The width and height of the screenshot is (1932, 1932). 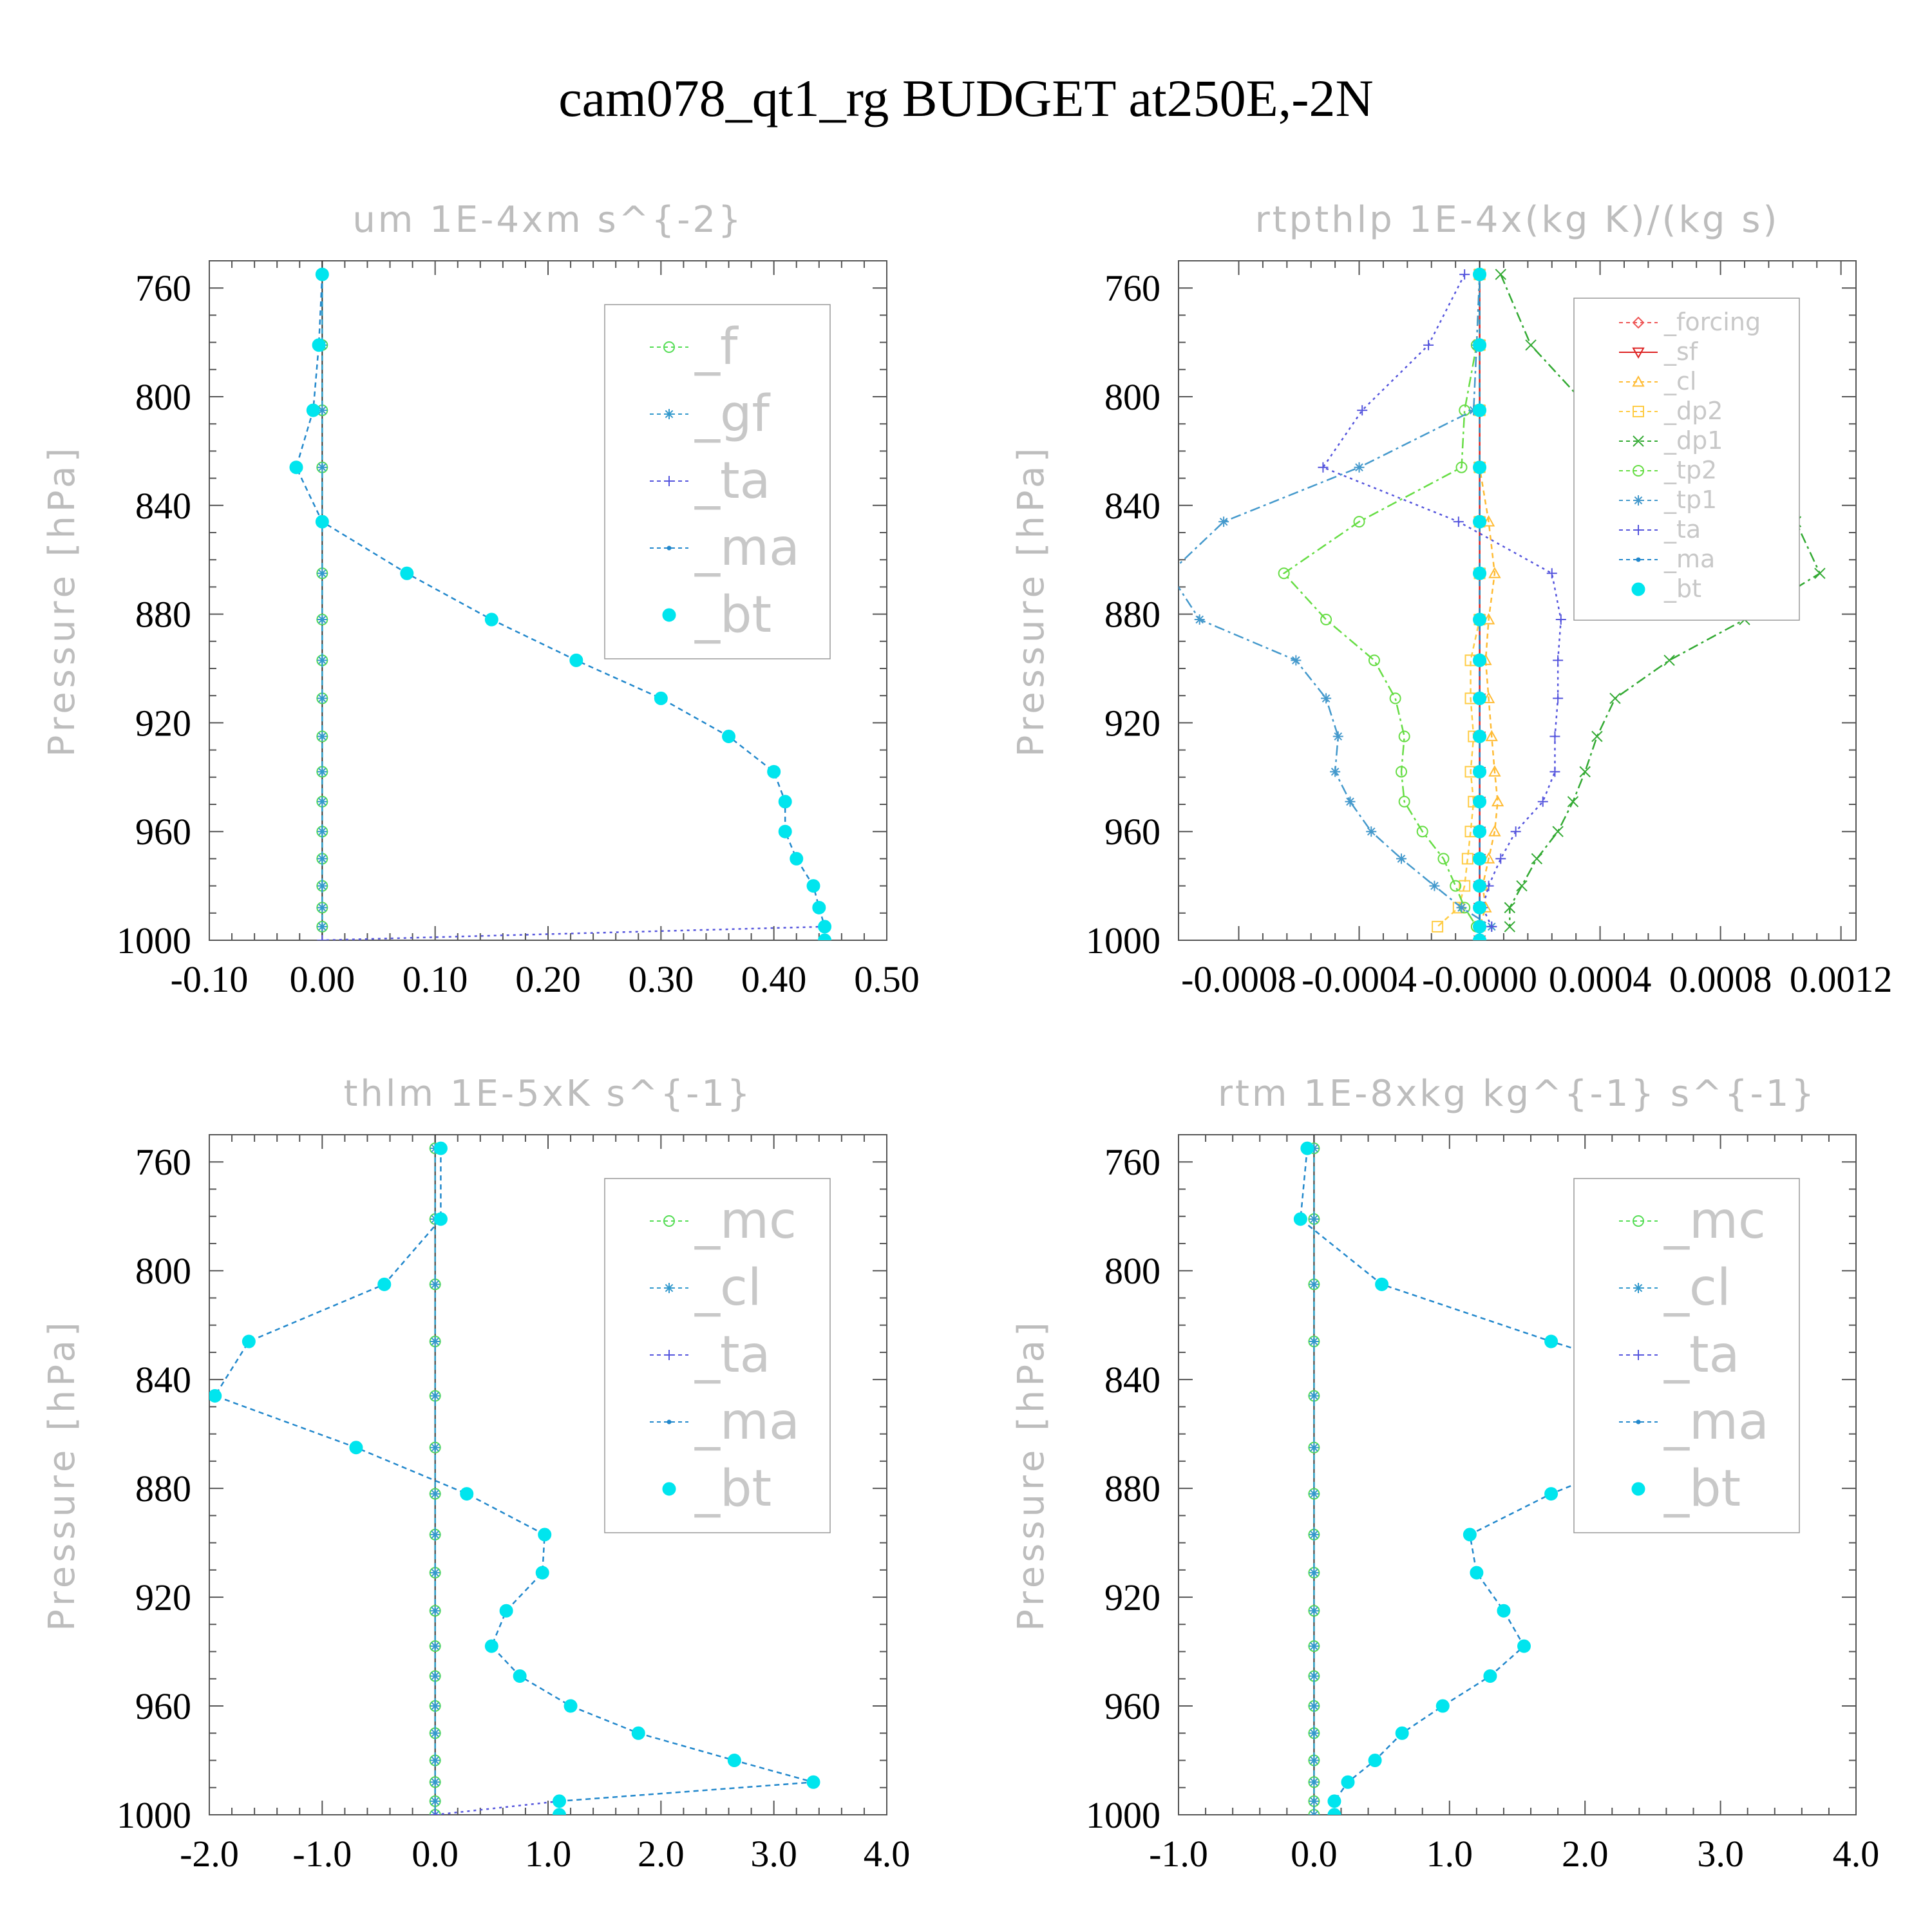 I want to click on y-tick-label: 800, so click(x=1132, y=1271).